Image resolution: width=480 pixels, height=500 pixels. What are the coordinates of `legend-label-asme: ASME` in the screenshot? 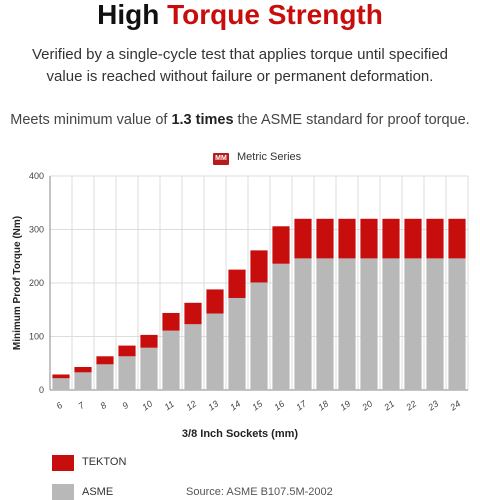 It's located at (98, 492).